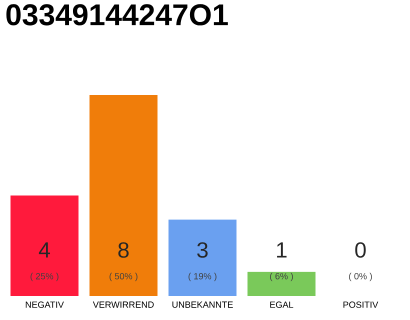 This screenshot has width=410, height=320. What do you see at coordinates (202, 277) in the screenshot?
I see `data-label: ( 19% )` at bounding box center [202, 277].